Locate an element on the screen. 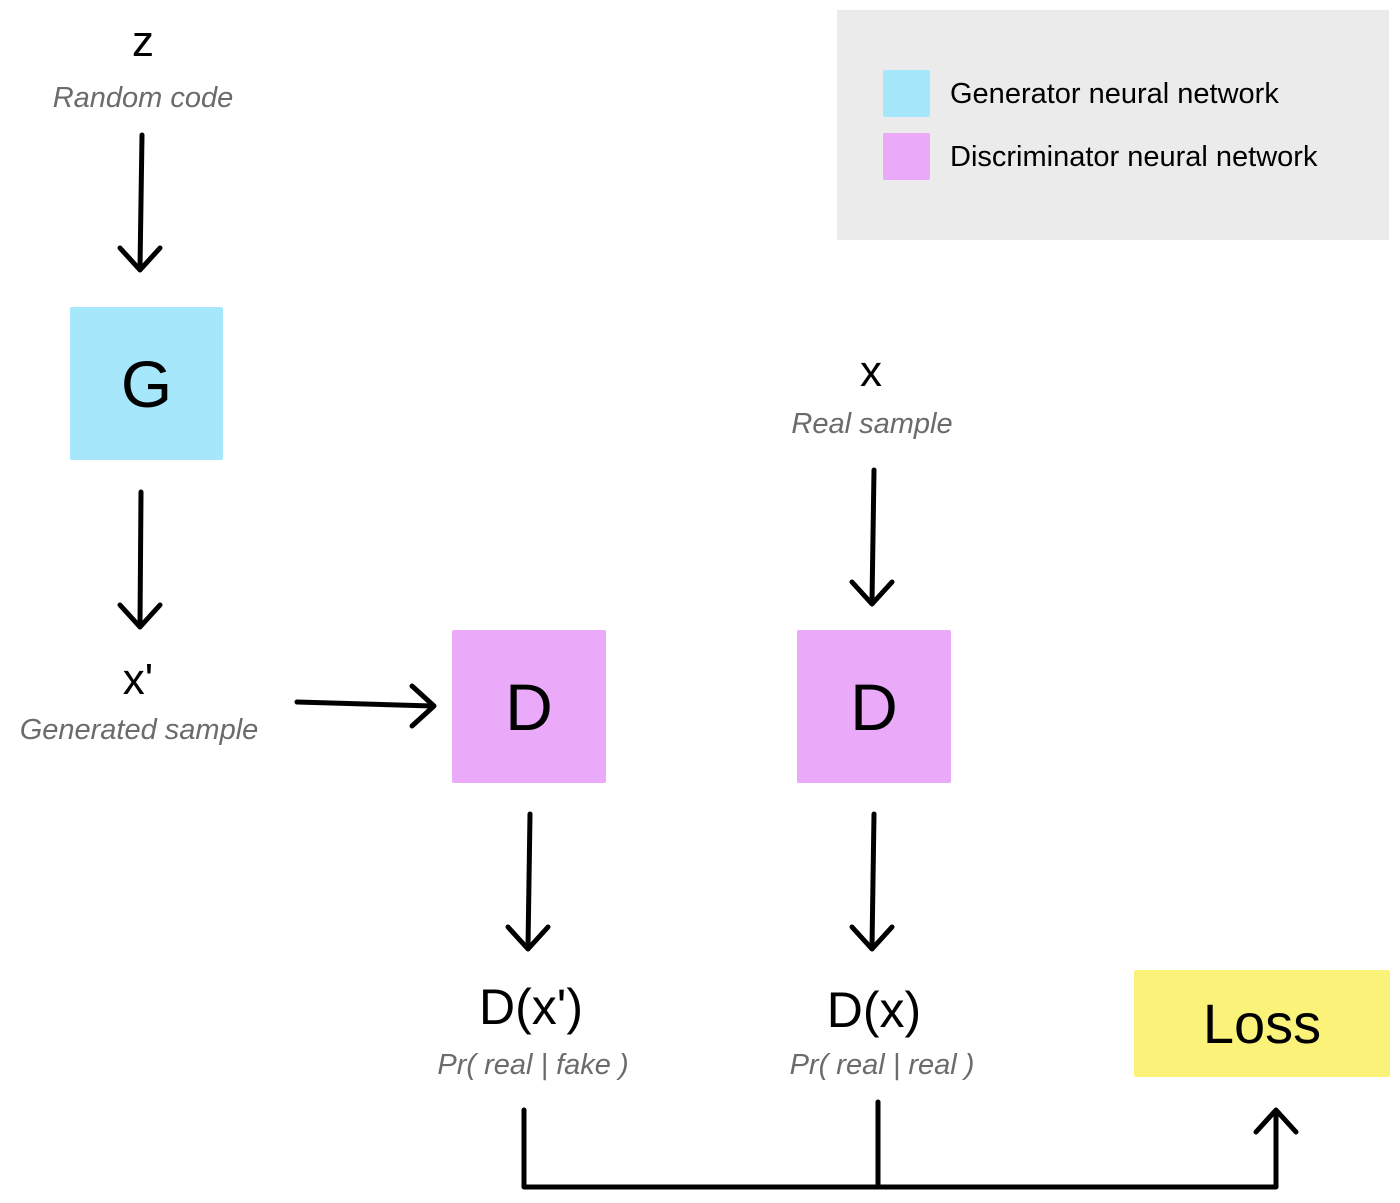 This screenshot has width=1400, height=1203. legend-swatch-generator is located at coordinates (906, 93).